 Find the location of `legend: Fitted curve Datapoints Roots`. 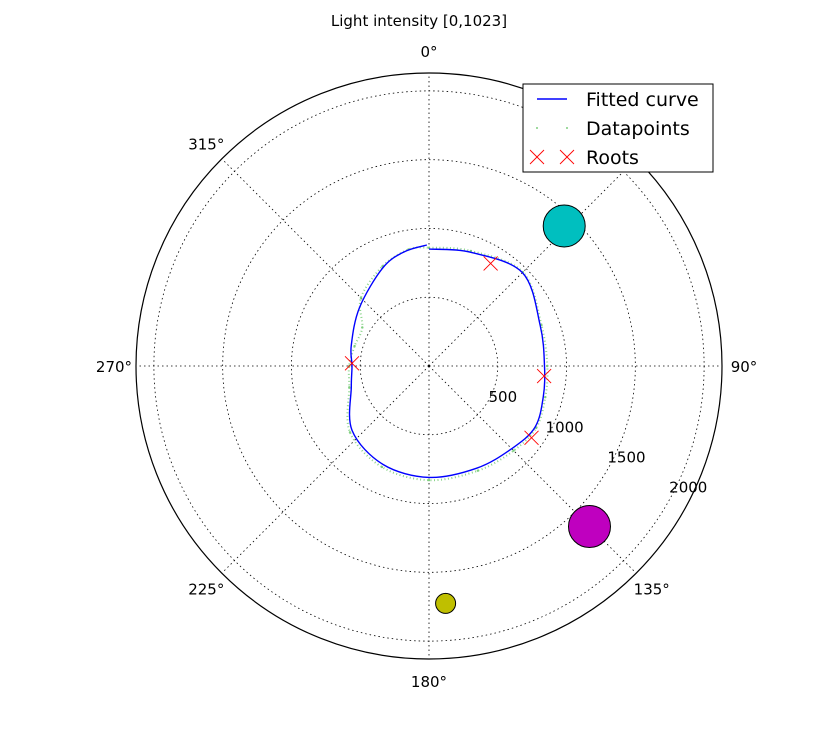

legend: Fitted curve Datapoints Roots is located at coordinates (618, 128).